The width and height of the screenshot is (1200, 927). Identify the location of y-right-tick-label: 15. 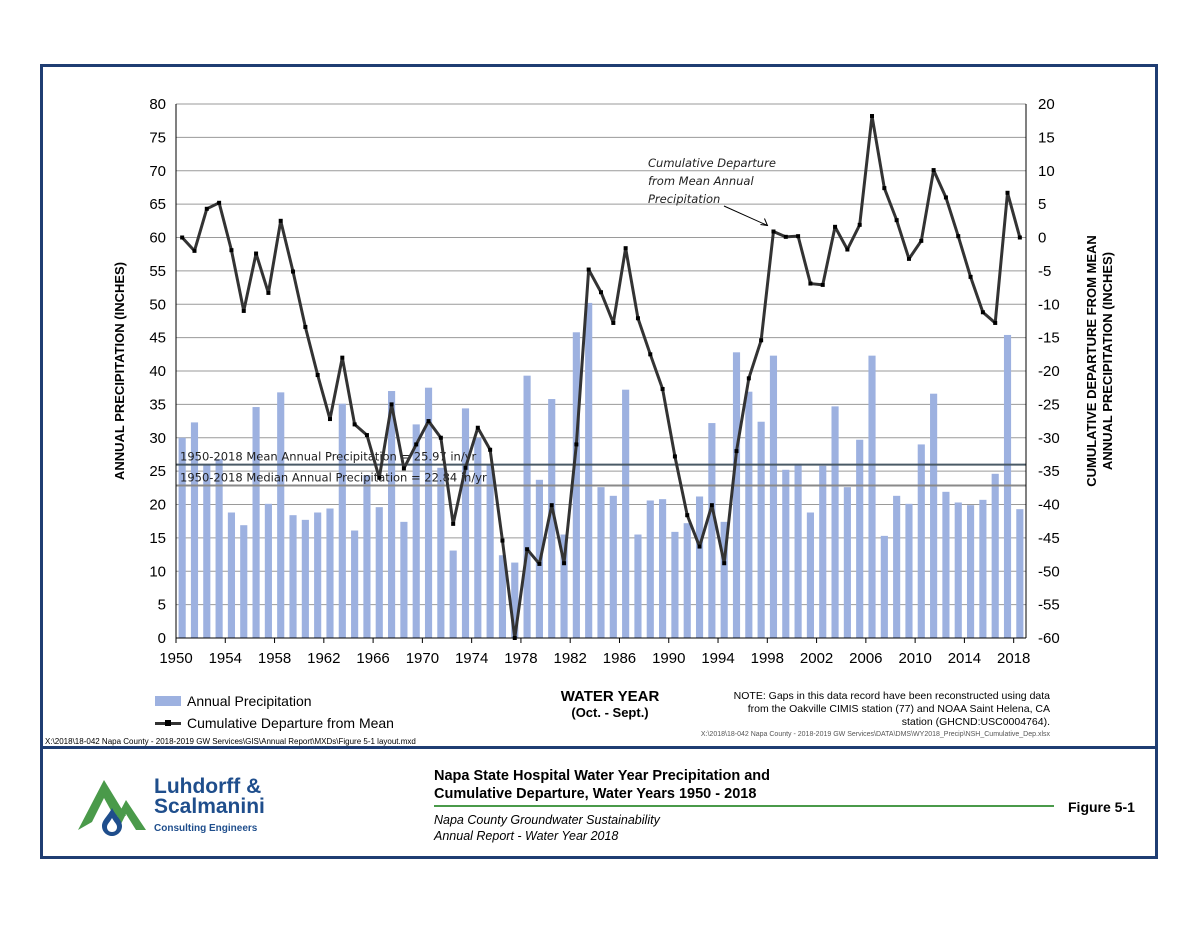
(1046, 137).